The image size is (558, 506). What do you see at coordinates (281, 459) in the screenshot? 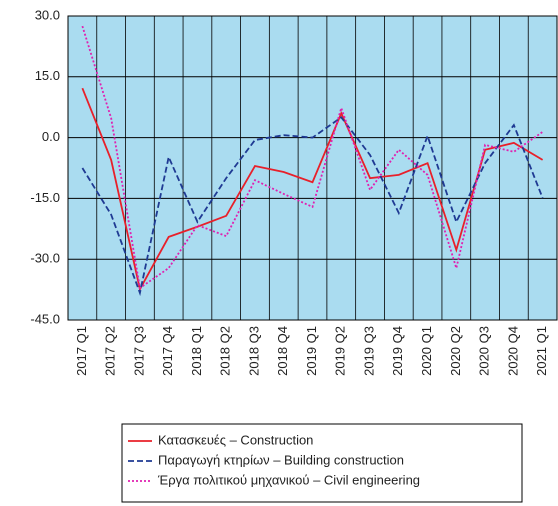
I see `legend-label: Παραγωγή κτηρίων – Building construction` at bounding box center [281, 459].